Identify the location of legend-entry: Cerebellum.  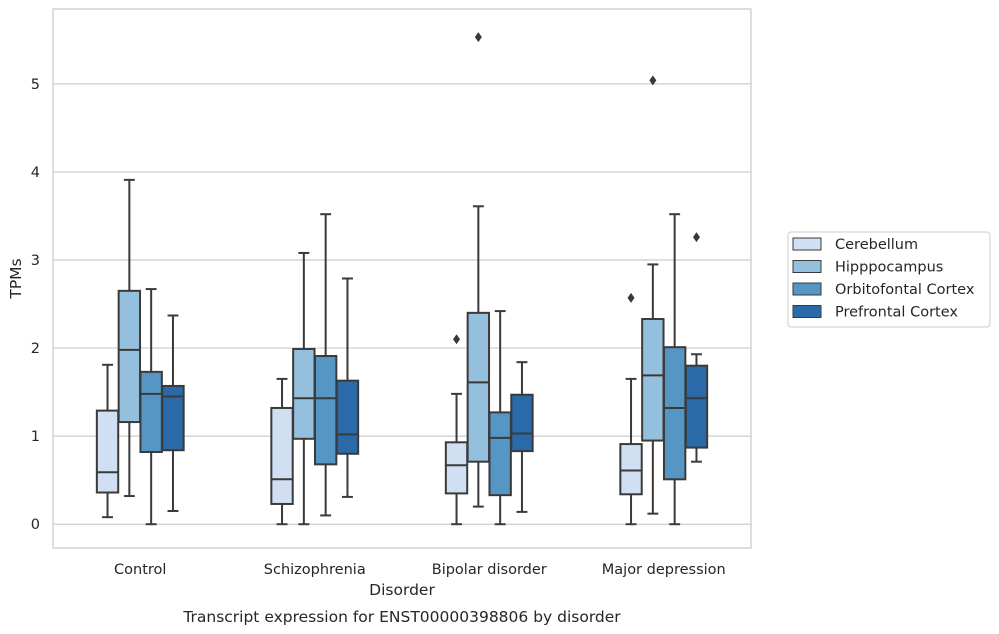
(855, 245).